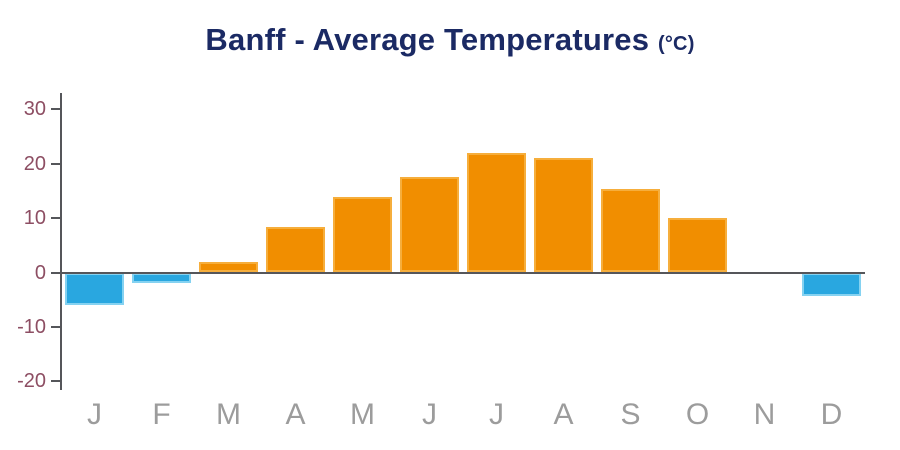 The image size is (900, 450). What do you see at coordinates (697, 414) in the screenshot?
I see `x-axis-month-label-10: O` at bounding box center [697, 414].